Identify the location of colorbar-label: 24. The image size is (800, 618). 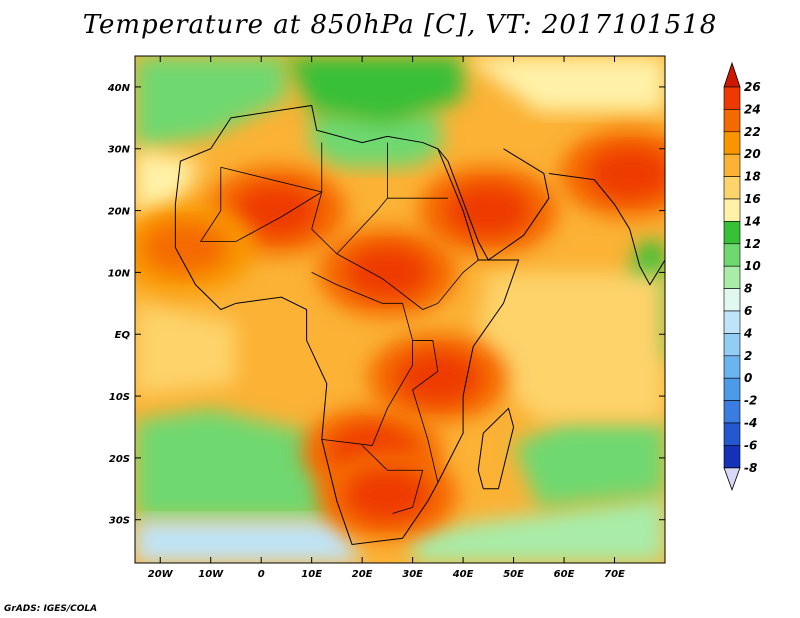
(752, 109).